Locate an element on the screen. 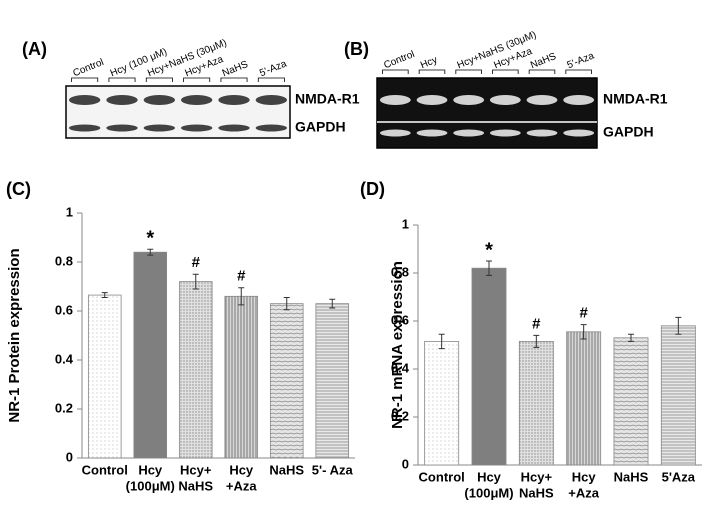  y-tick-label: 0.4 is located at coordinates (64, 358).